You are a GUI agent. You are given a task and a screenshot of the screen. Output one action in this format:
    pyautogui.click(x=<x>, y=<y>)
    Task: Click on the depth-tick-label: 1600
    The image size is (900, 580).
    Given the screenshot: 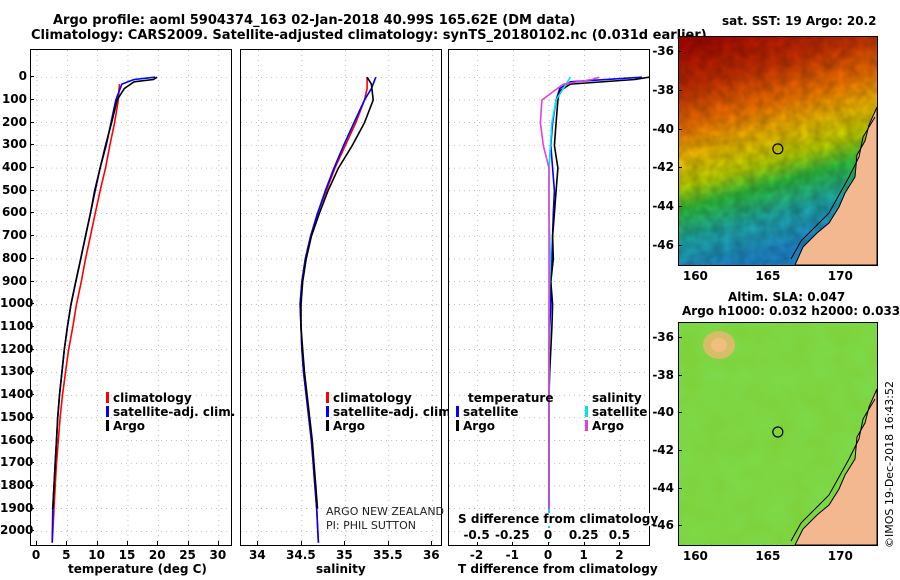 What is the action you would take?
    pyautogui.click(x=17, y=439)
    